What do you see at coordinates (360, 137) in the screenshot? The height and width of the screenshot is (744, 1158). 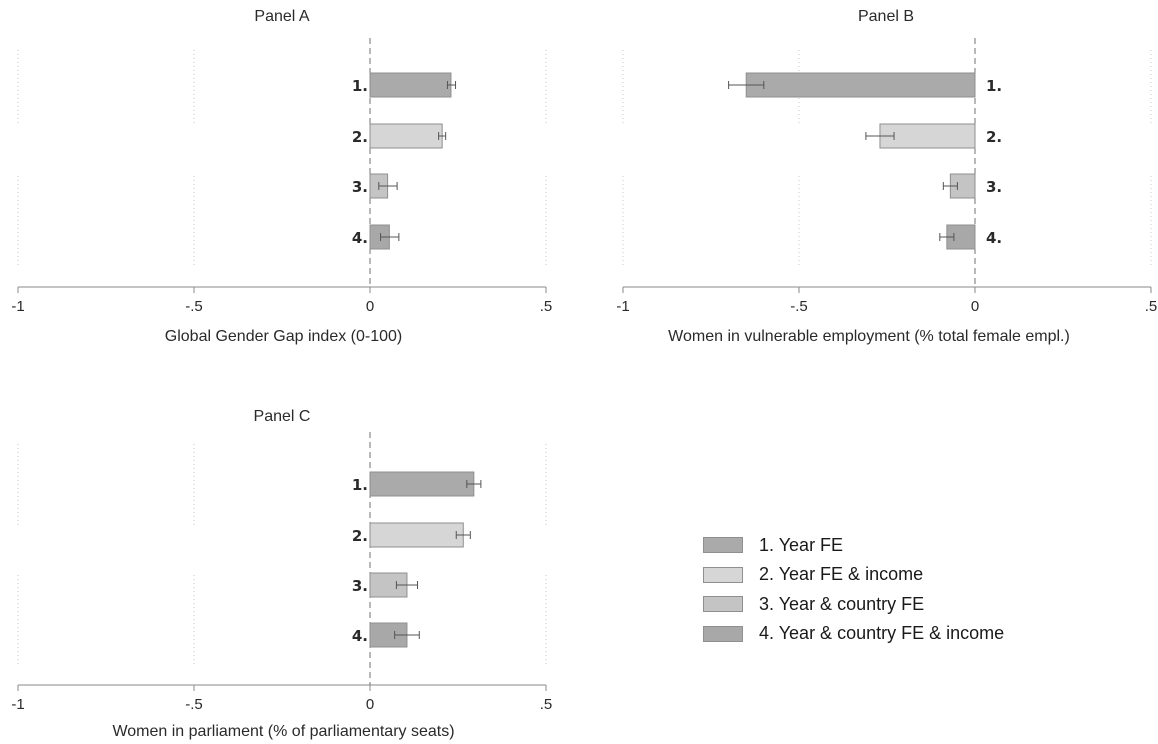 I see `panel-a-category-label-2: 2.` at bounding box center [360, 137].